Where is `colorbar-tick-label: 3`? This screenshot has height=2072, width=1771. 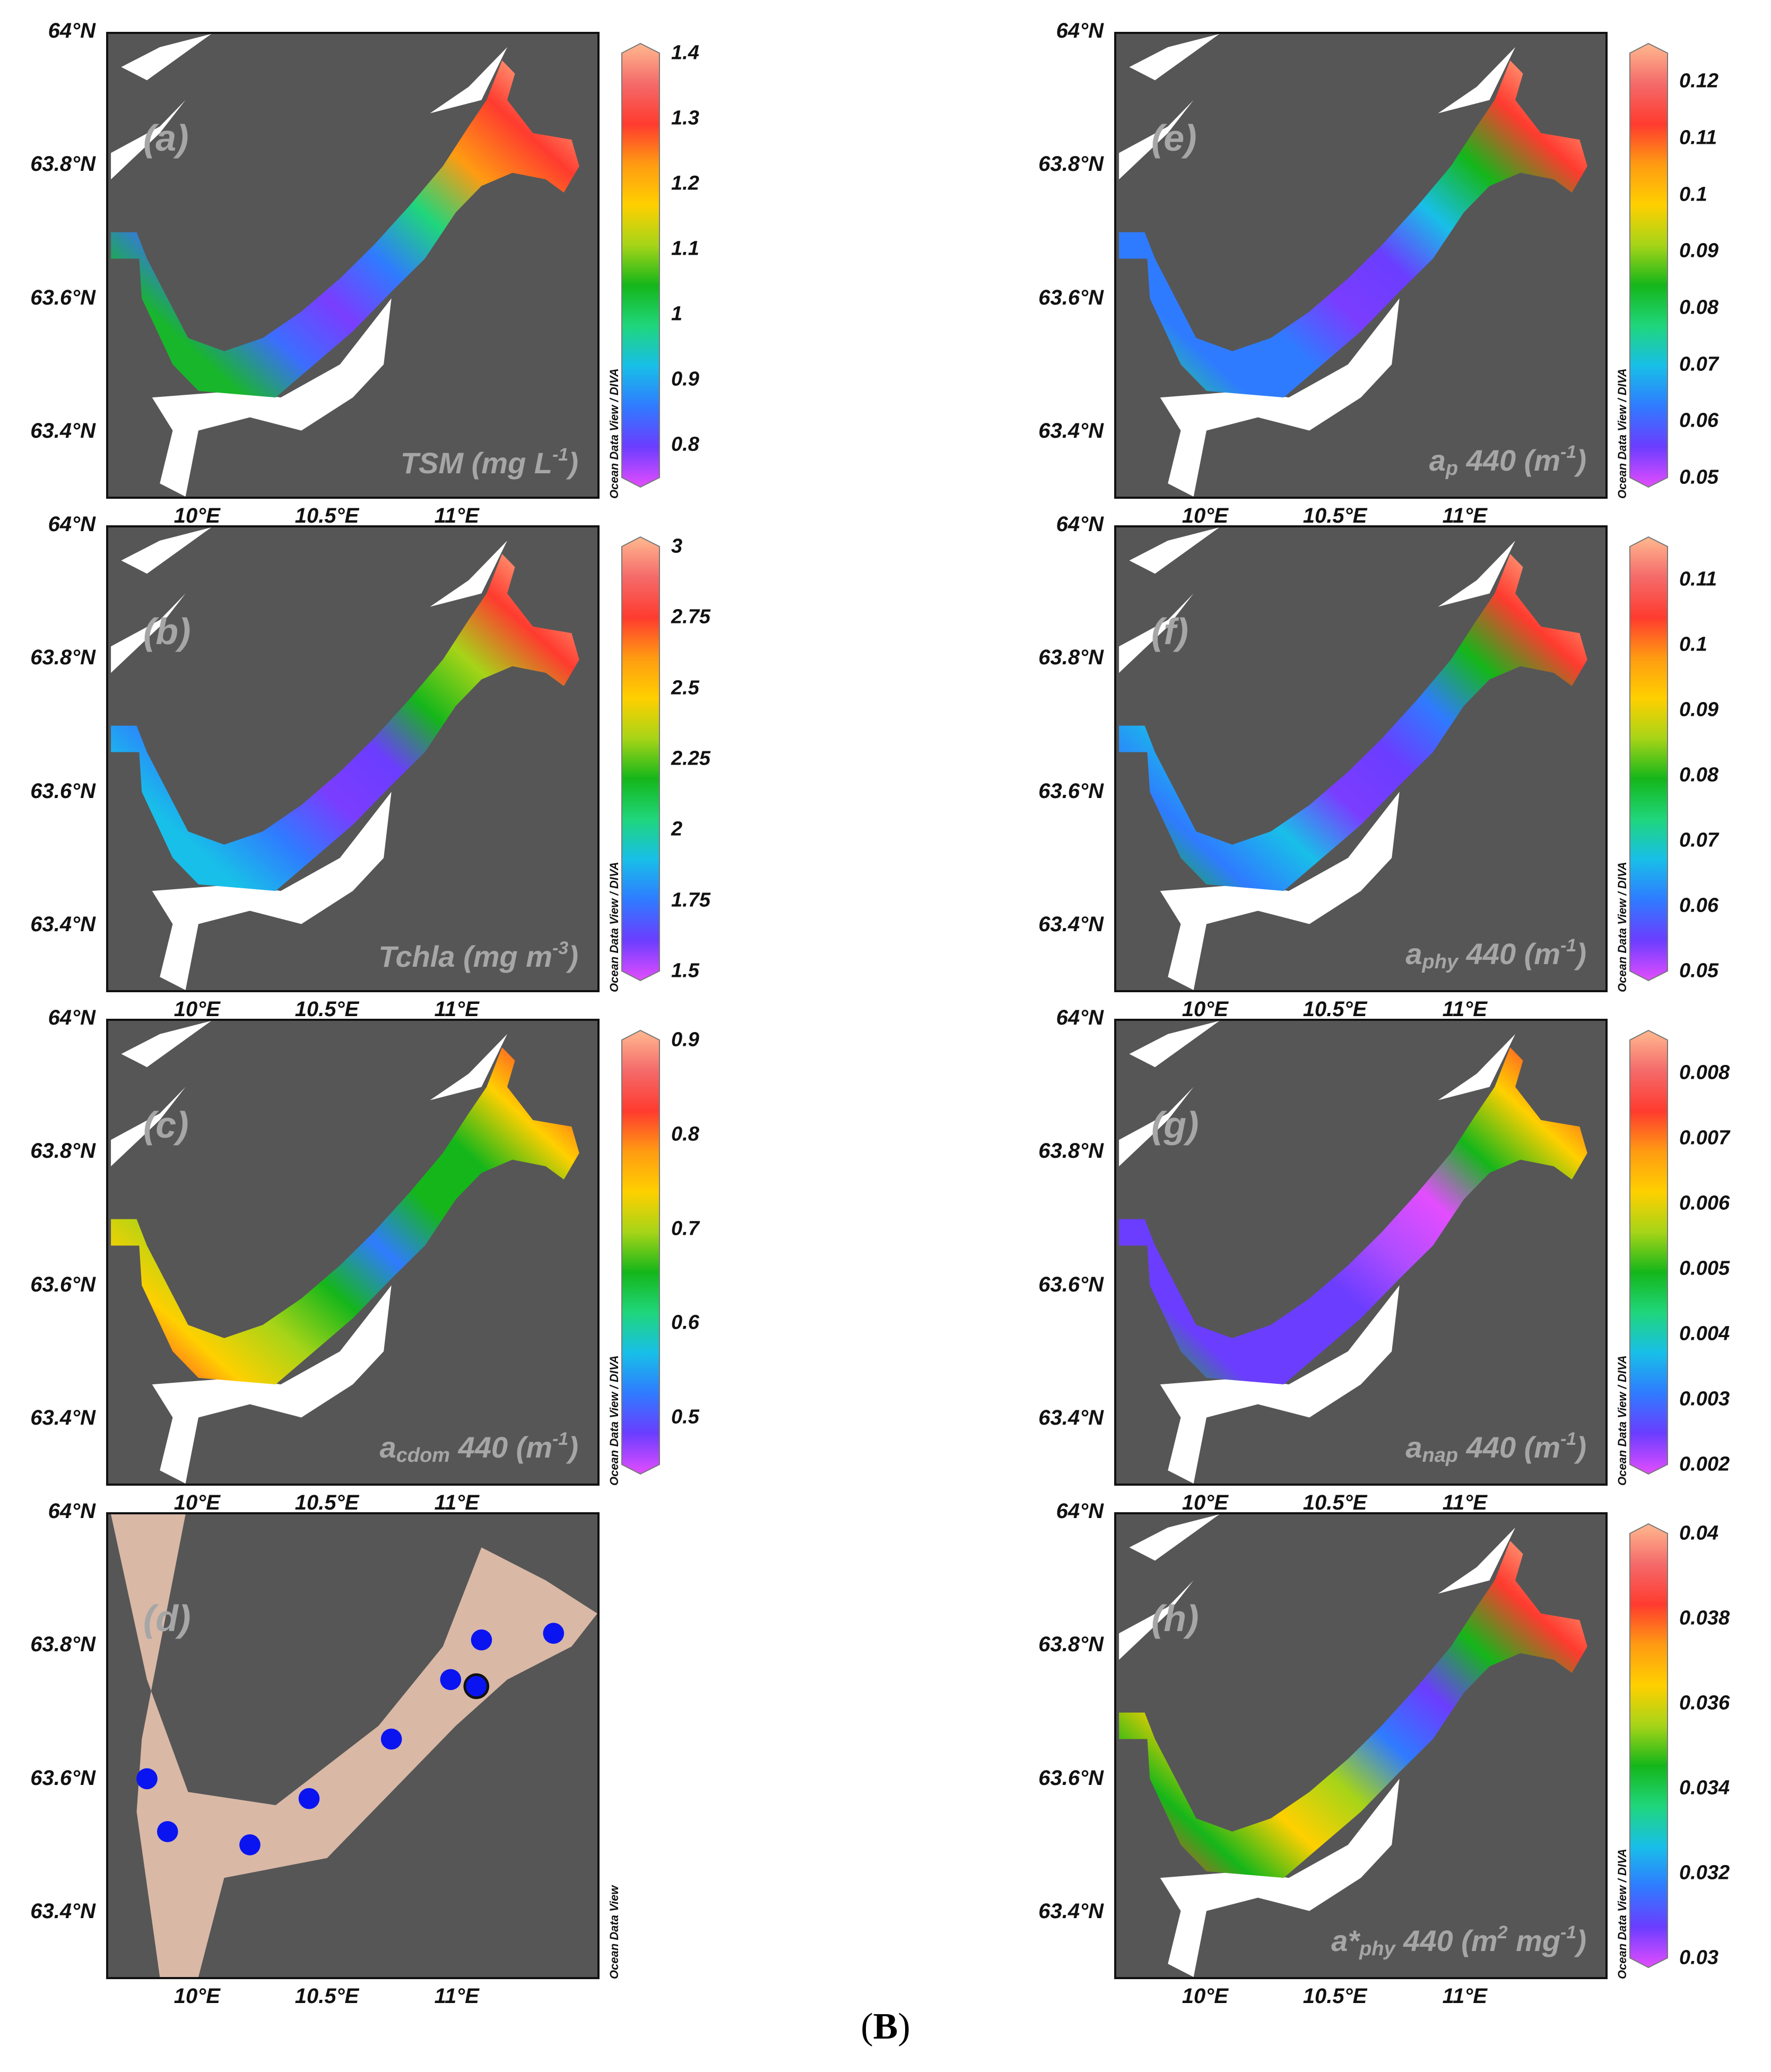 colorbar-tick-label: 3 is located at coordinates (677, 547).